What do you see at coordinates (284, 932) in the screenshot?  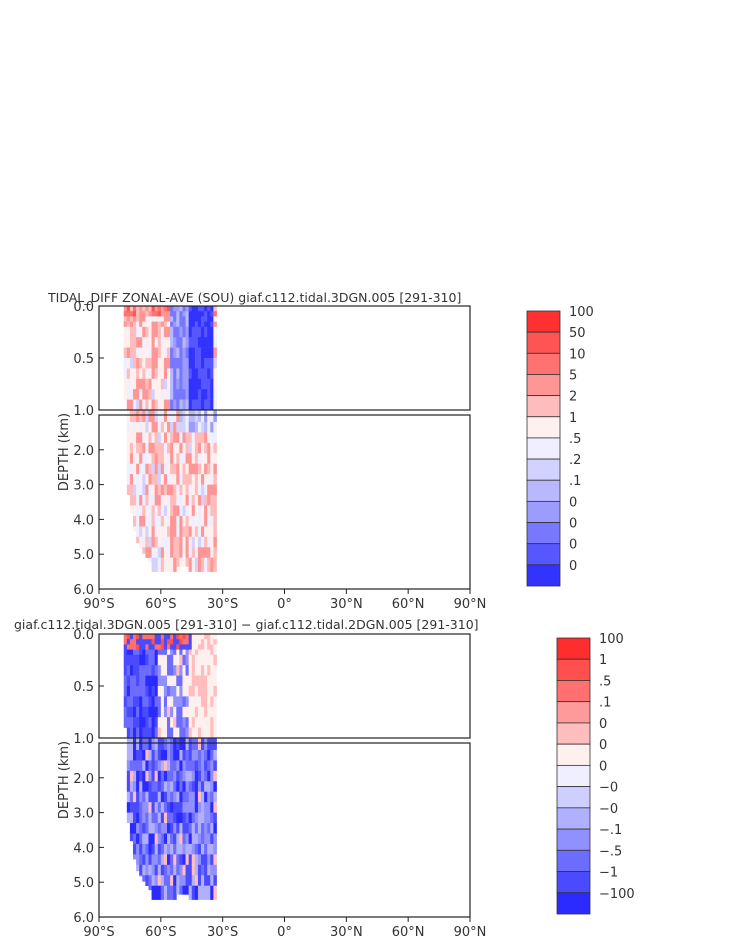 I see `x-tick-label: 0°` at bounding box center [284, 932].